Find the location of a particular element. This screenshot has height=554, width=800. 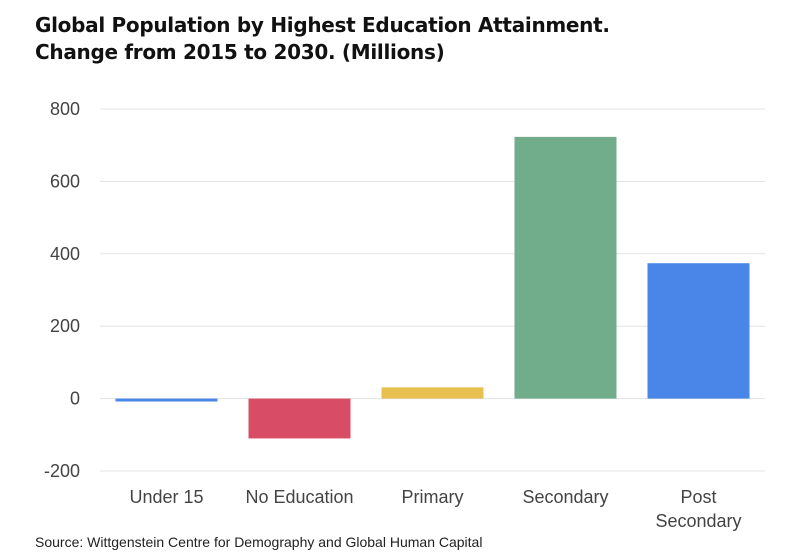

x-tick-label-line: Under 15 is located at coordinates (166, 497).